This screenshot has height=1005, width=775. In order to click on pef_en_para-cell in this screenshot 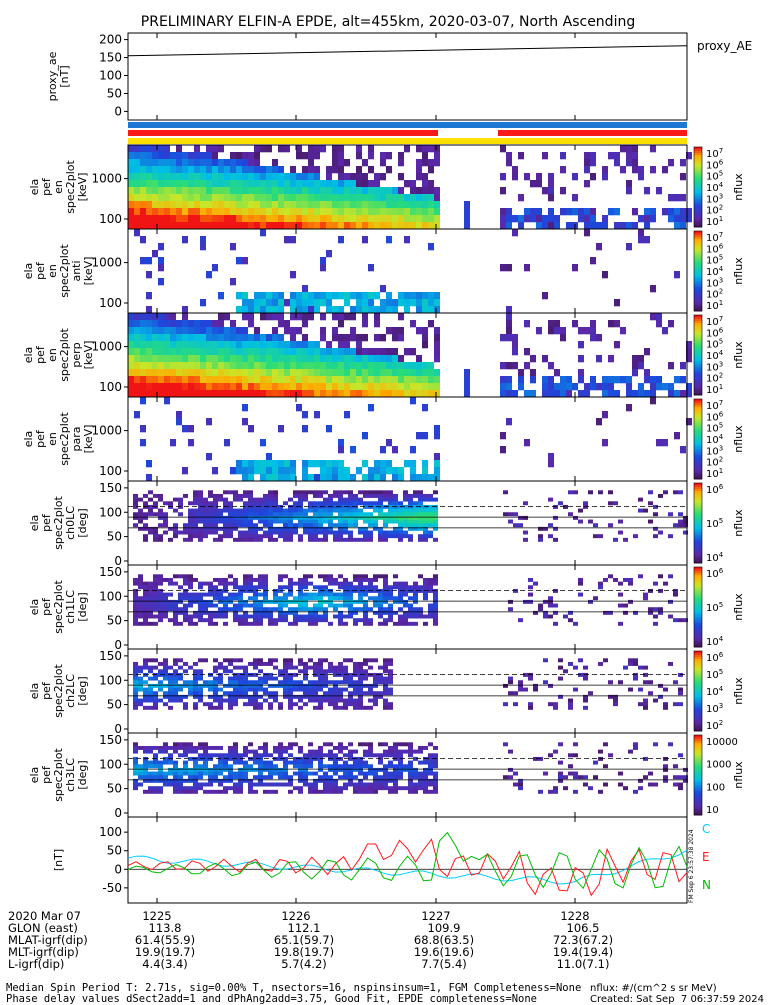, I will do `click(263, 443)`.